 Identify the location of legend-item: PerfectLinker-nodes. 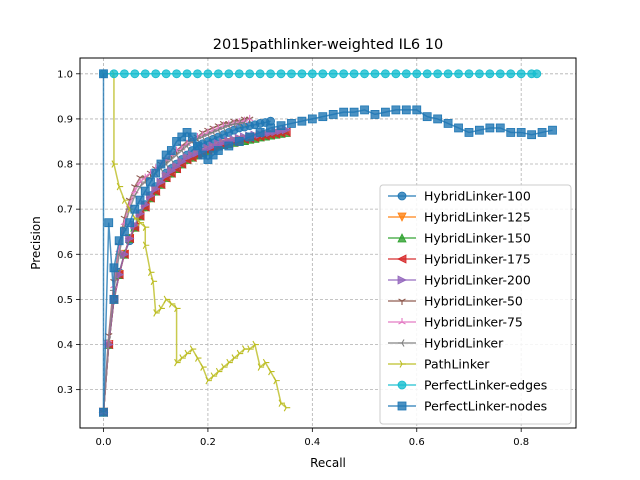
(467, 406).